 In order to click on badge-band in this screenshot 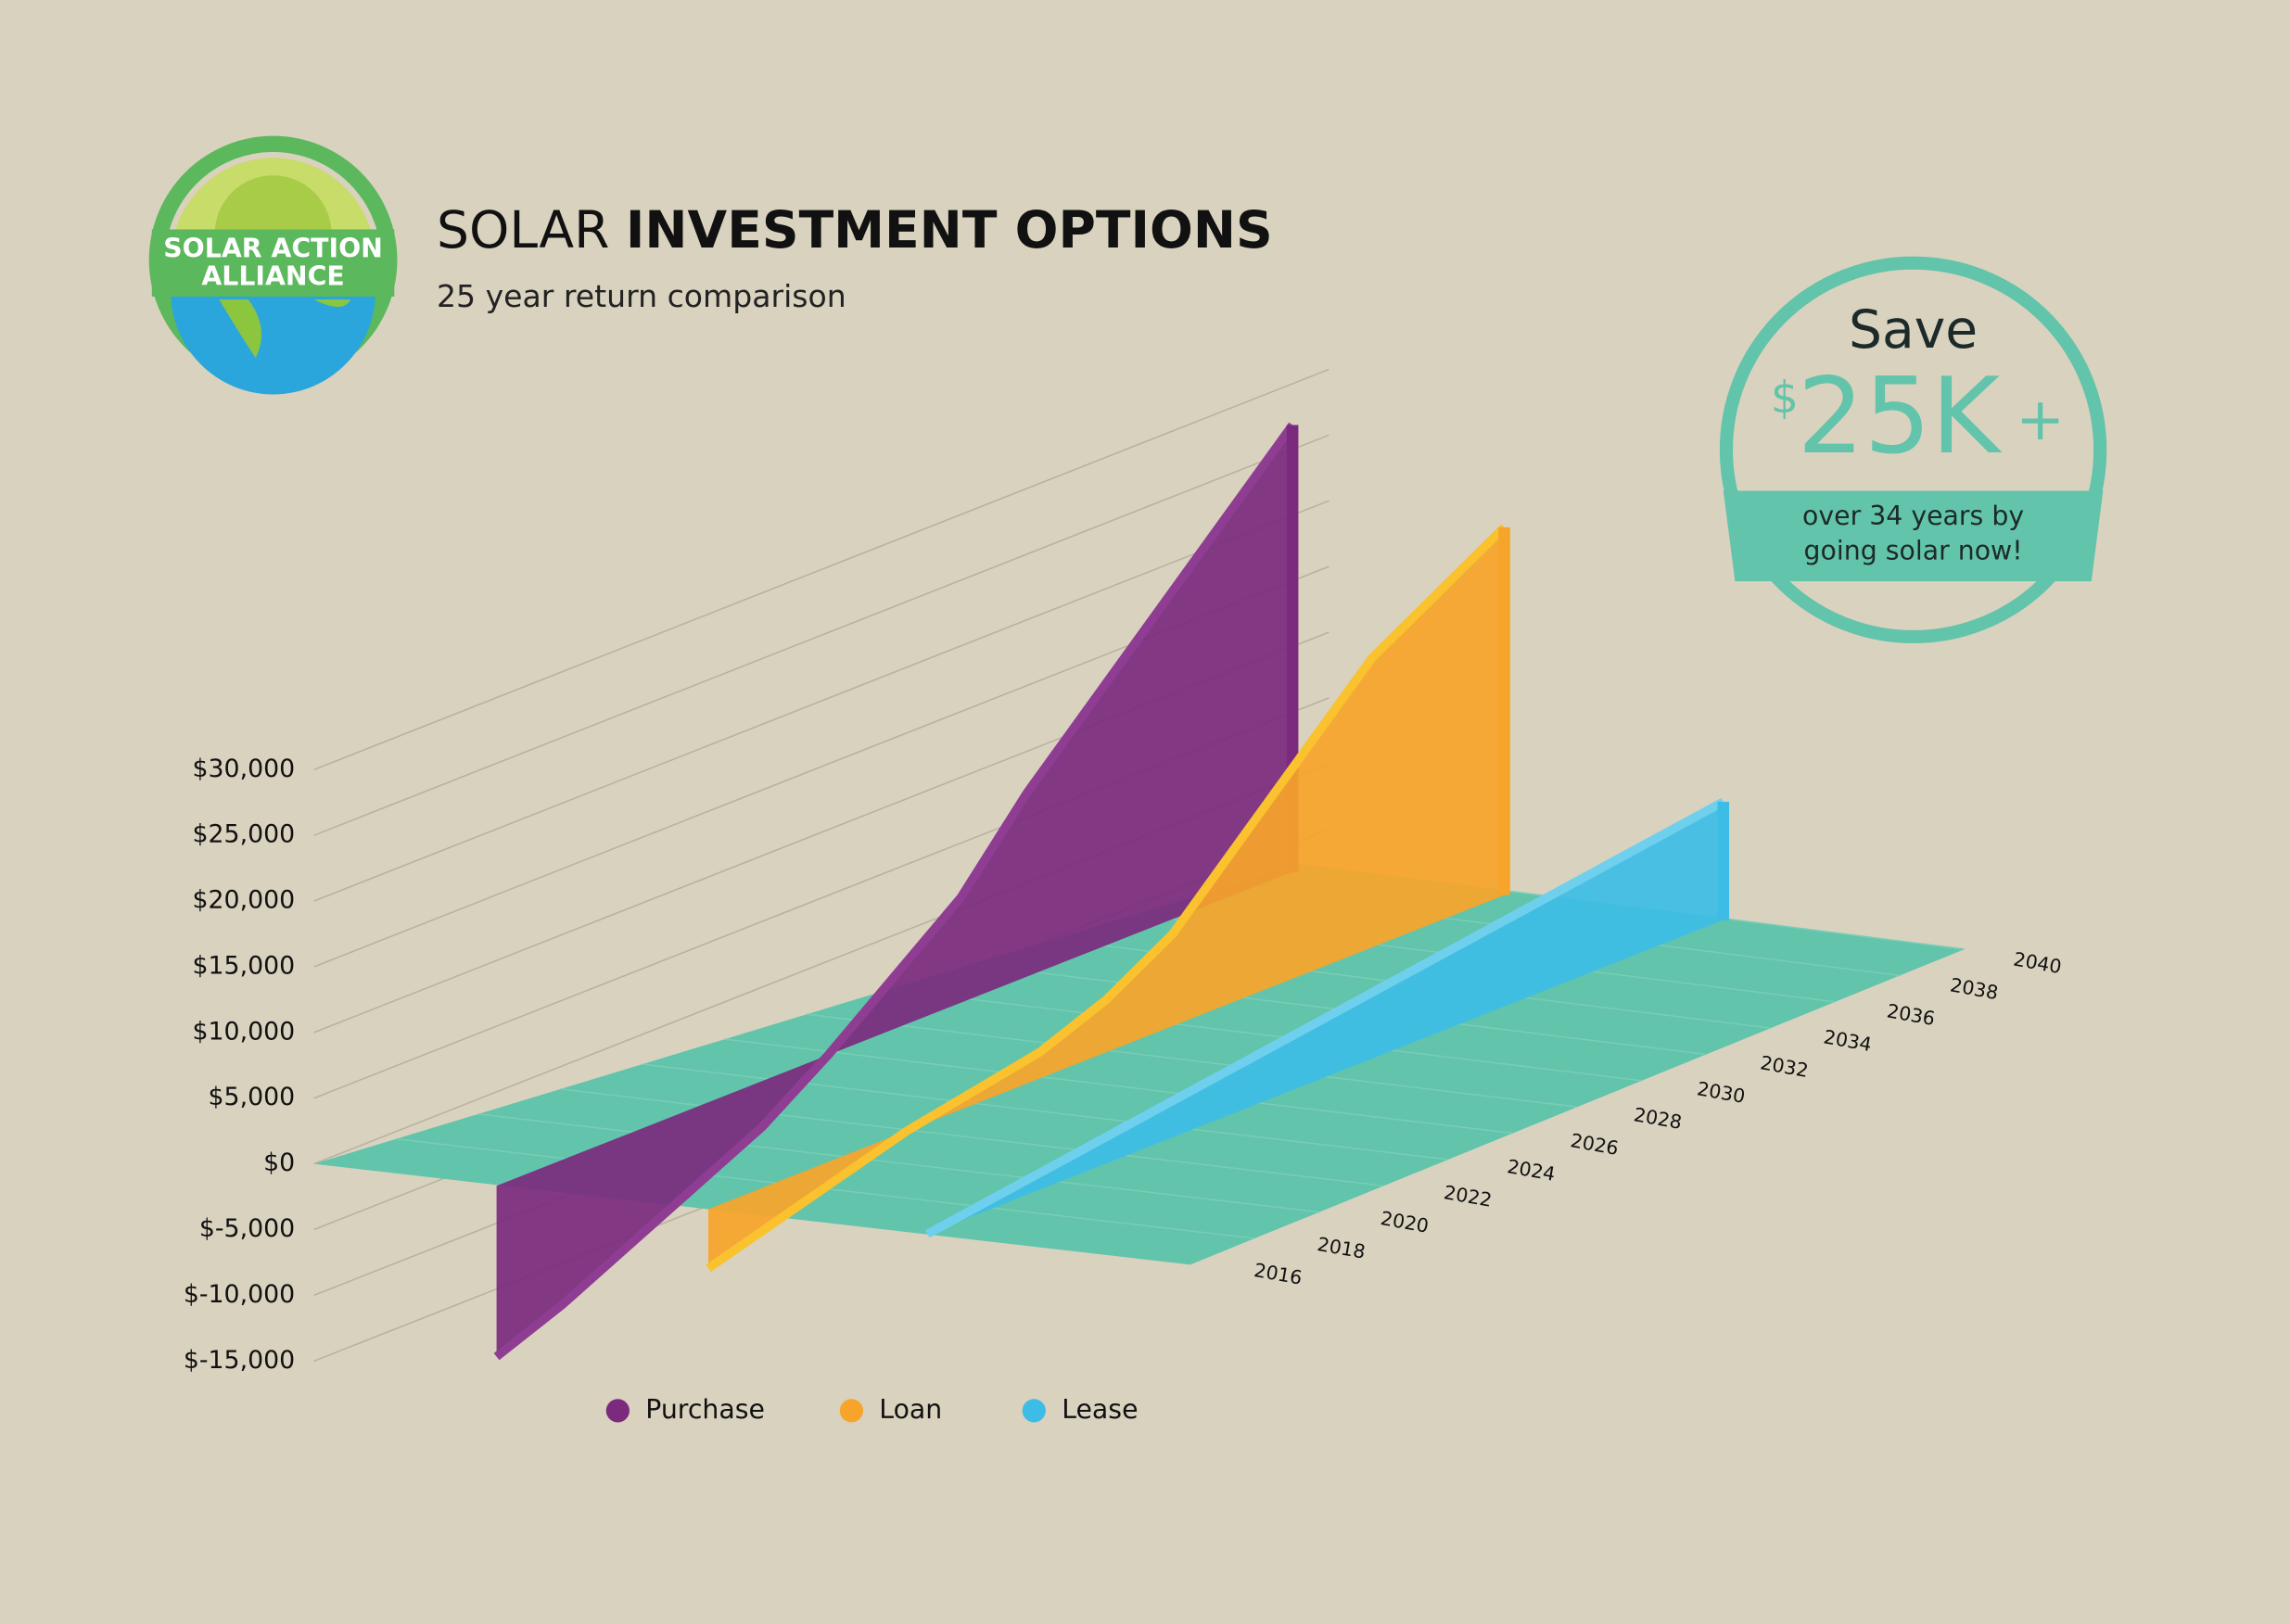, I will do `click(1913, 536)`.